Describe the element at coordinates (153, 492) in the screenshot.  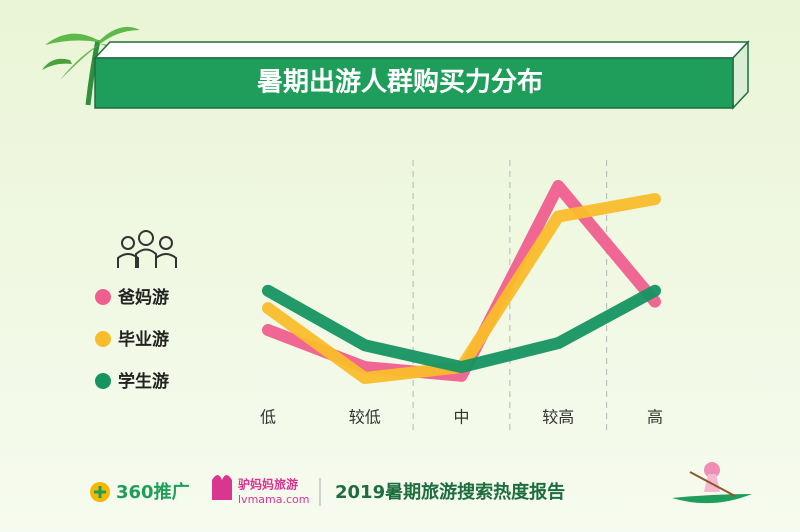
I see `brand: 360推广` at that location.